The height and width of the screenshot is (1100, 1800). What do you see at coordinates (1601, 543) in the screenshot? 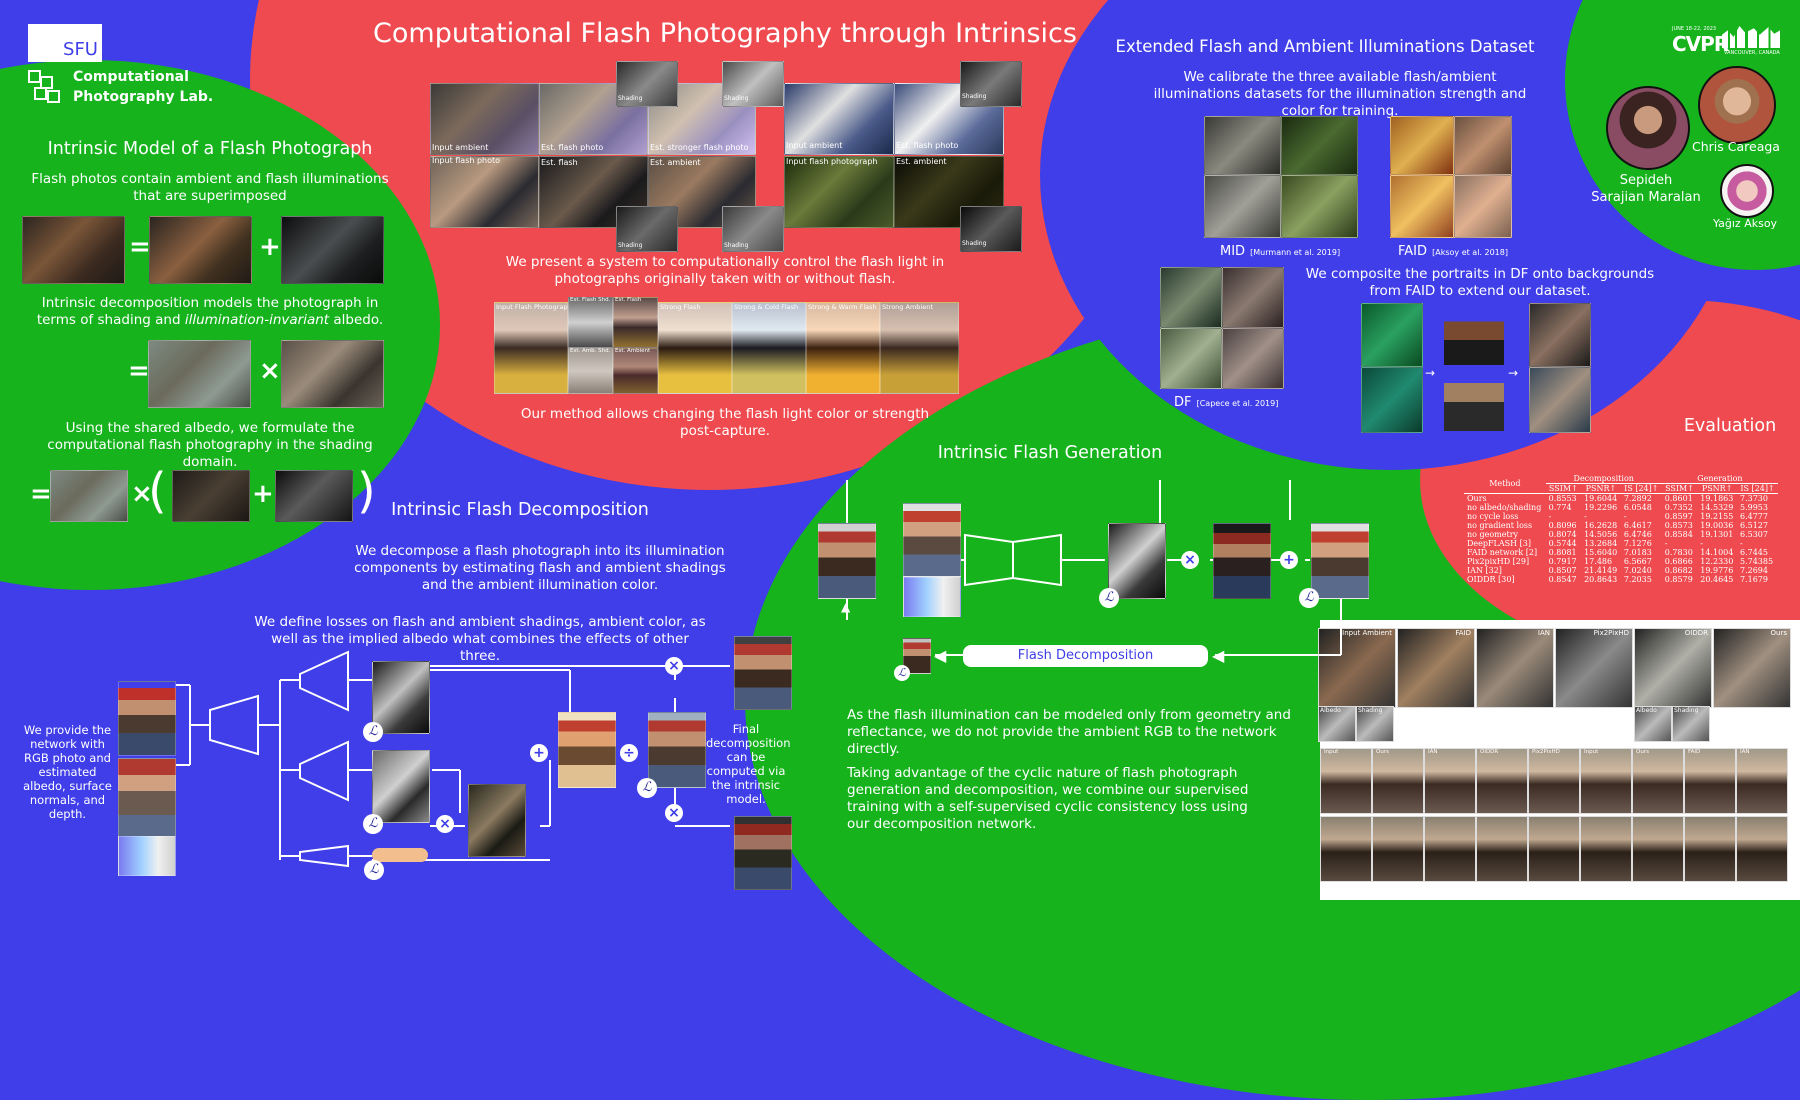
I see `table-cell-value: 13.2684` at bounding box center [1601, 543].